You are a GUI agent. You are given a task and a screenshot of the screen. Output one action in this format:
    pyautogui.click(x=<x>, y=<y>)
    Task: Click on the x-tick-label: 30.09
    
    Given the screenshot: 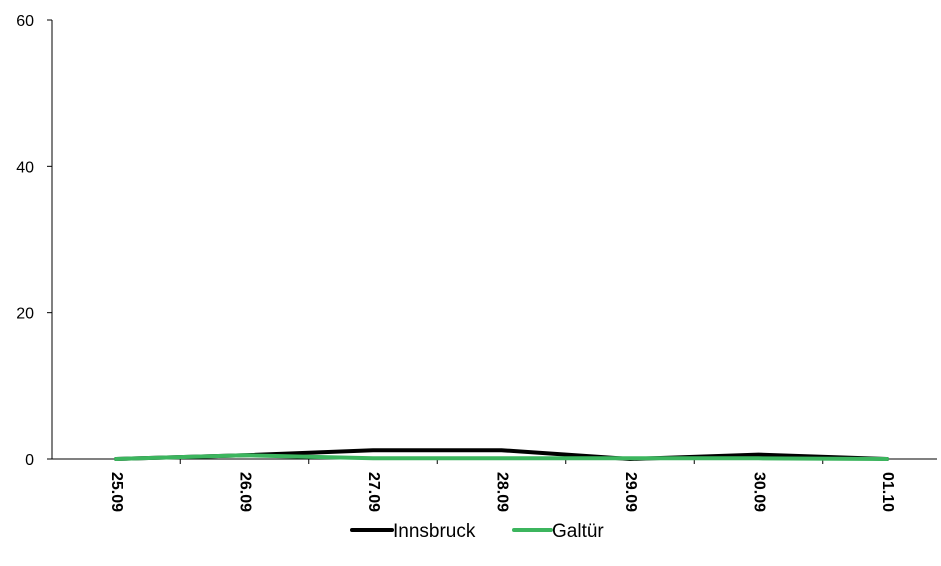 What is the action you would take?
    pyautogui.click(x=758, y=492)
    